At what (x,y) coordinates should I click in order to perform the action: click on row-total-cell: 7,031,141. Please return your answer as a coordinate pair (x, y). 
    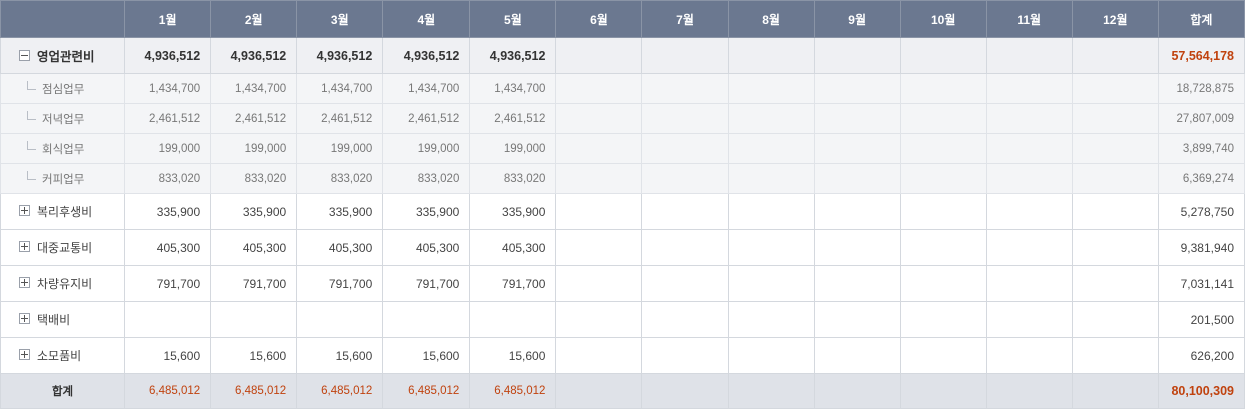
    Looking at the image, I should click on (1201, 283).